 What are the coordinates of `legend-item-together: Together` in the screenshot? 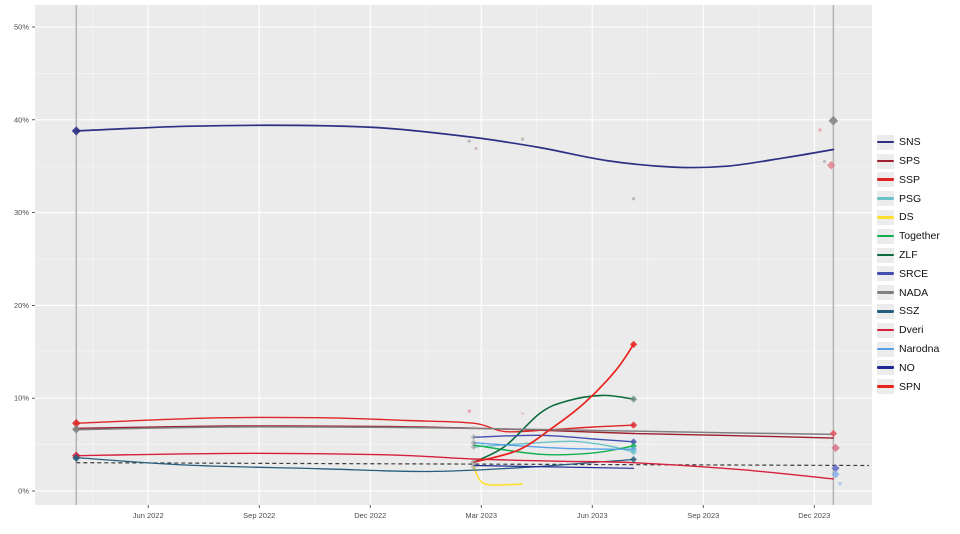 It's located at (918, 236).